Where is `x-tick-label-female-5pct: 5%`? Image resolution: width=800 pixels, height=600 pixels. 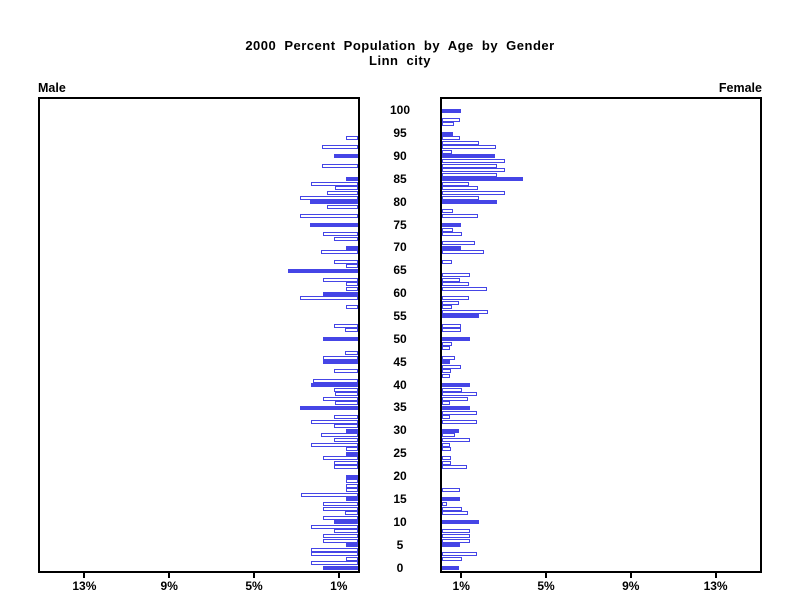 x-tick-label-female-5pct: 5% is located at coordinates (546, 586).